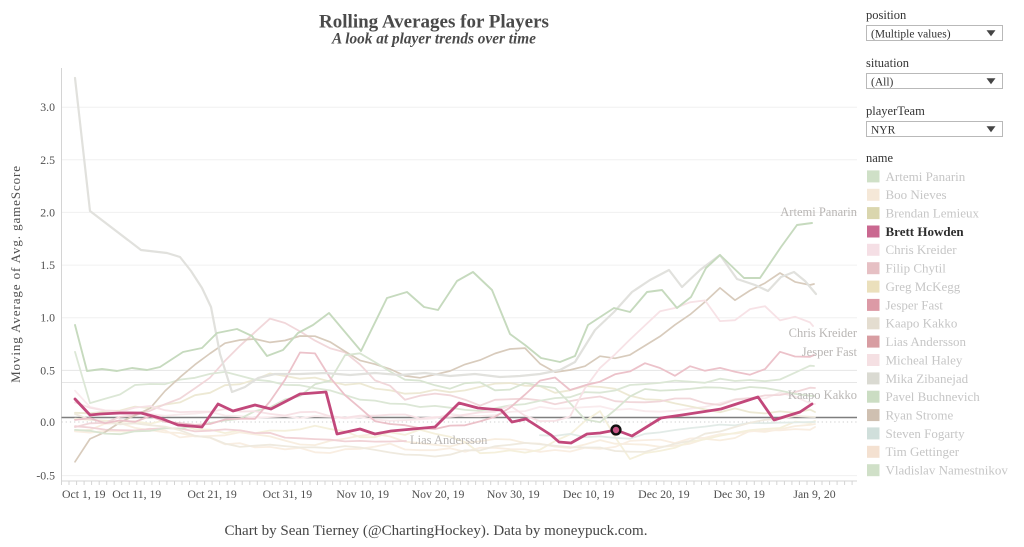 The image size is (1024, 547). What do you see at coordinates (433, 39) in the screenshot?
I see `svg-text:A look at player trends over t: A look at player trends over time` at bounding box center [433, 39].